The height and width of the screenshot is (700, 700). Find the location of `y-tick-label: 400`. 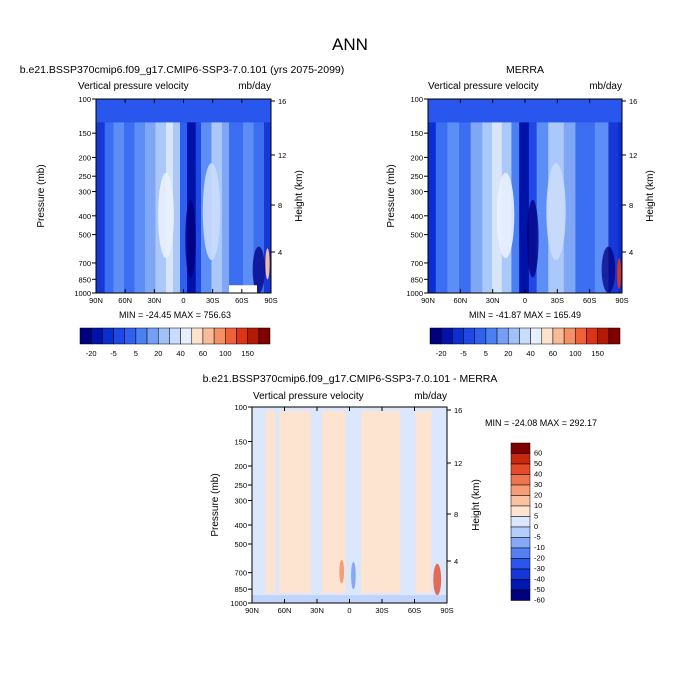

y-tick-label: 400 is located at coordinates (240, 525).